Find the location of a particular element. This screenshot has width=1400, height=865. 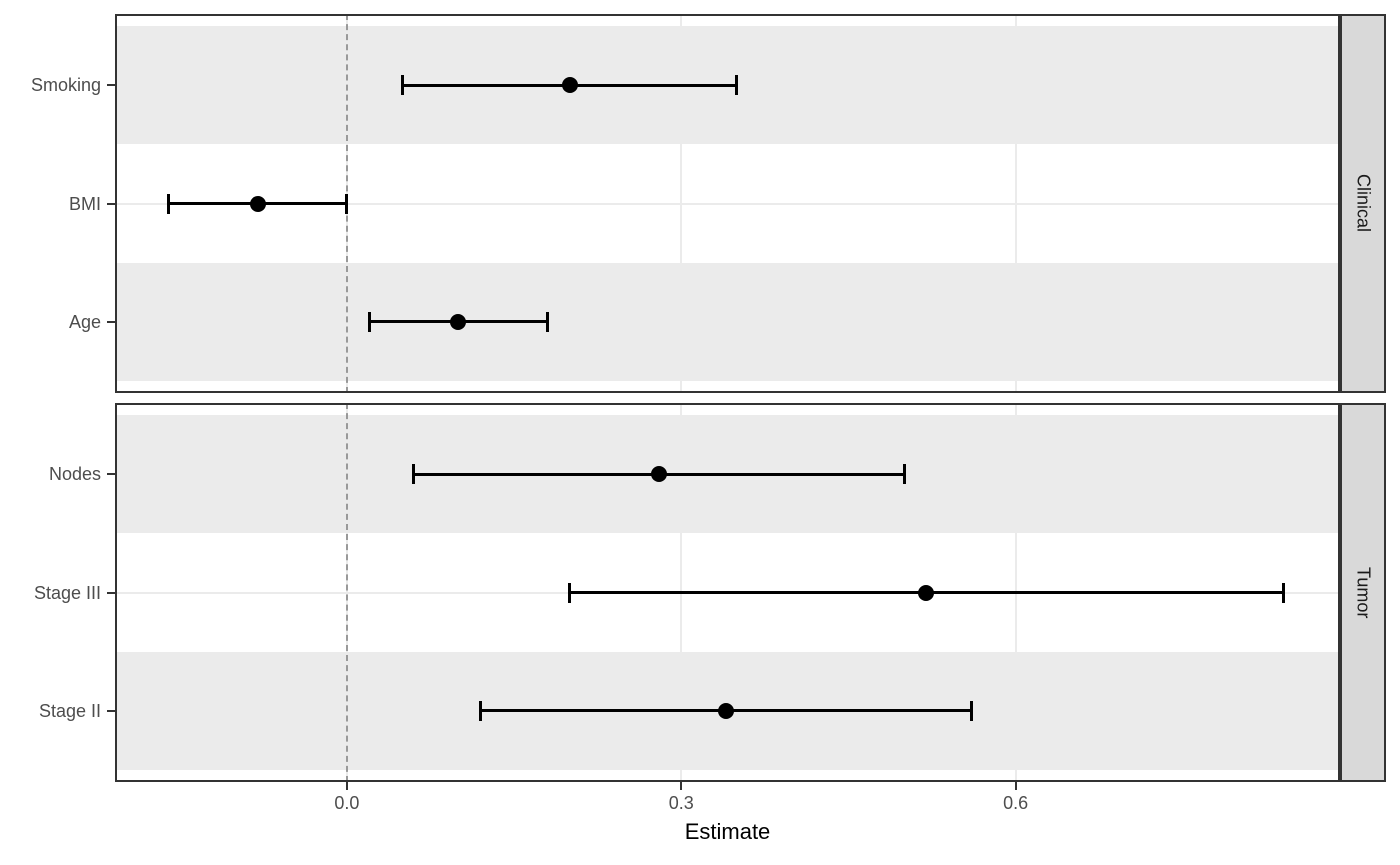

errorbar-cap-right-age is located at coordinates (547, 321).